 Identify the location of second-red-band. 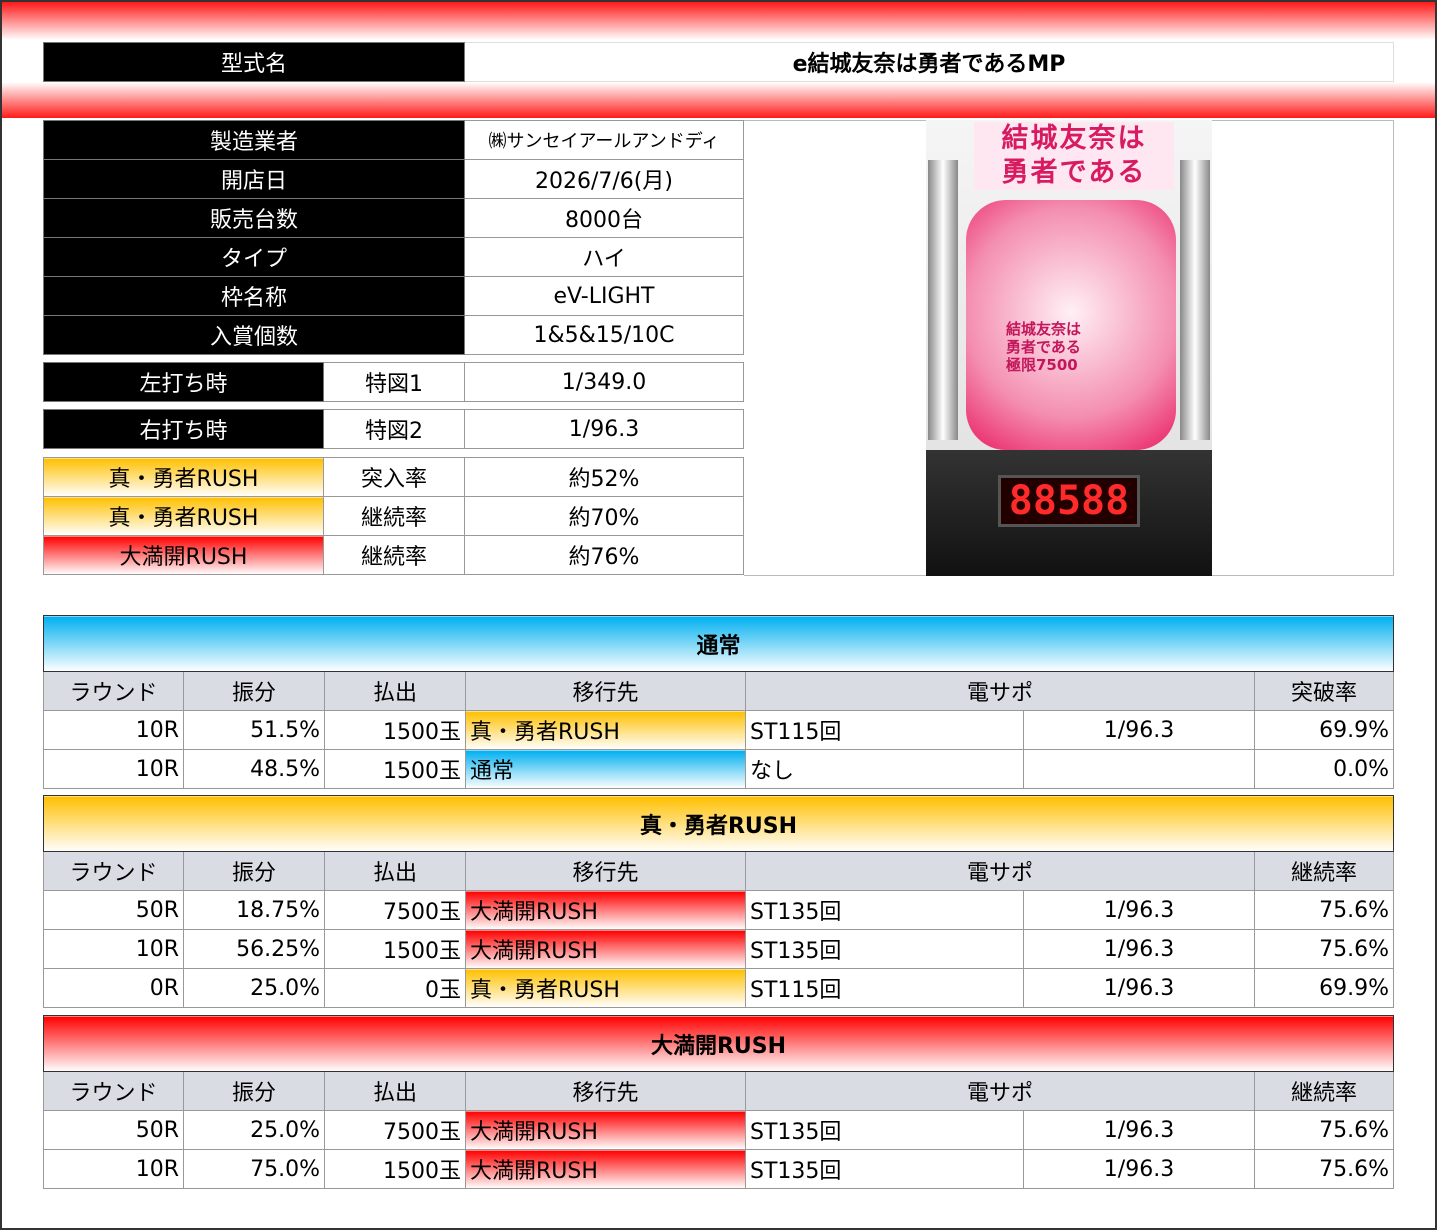
(718, 100).